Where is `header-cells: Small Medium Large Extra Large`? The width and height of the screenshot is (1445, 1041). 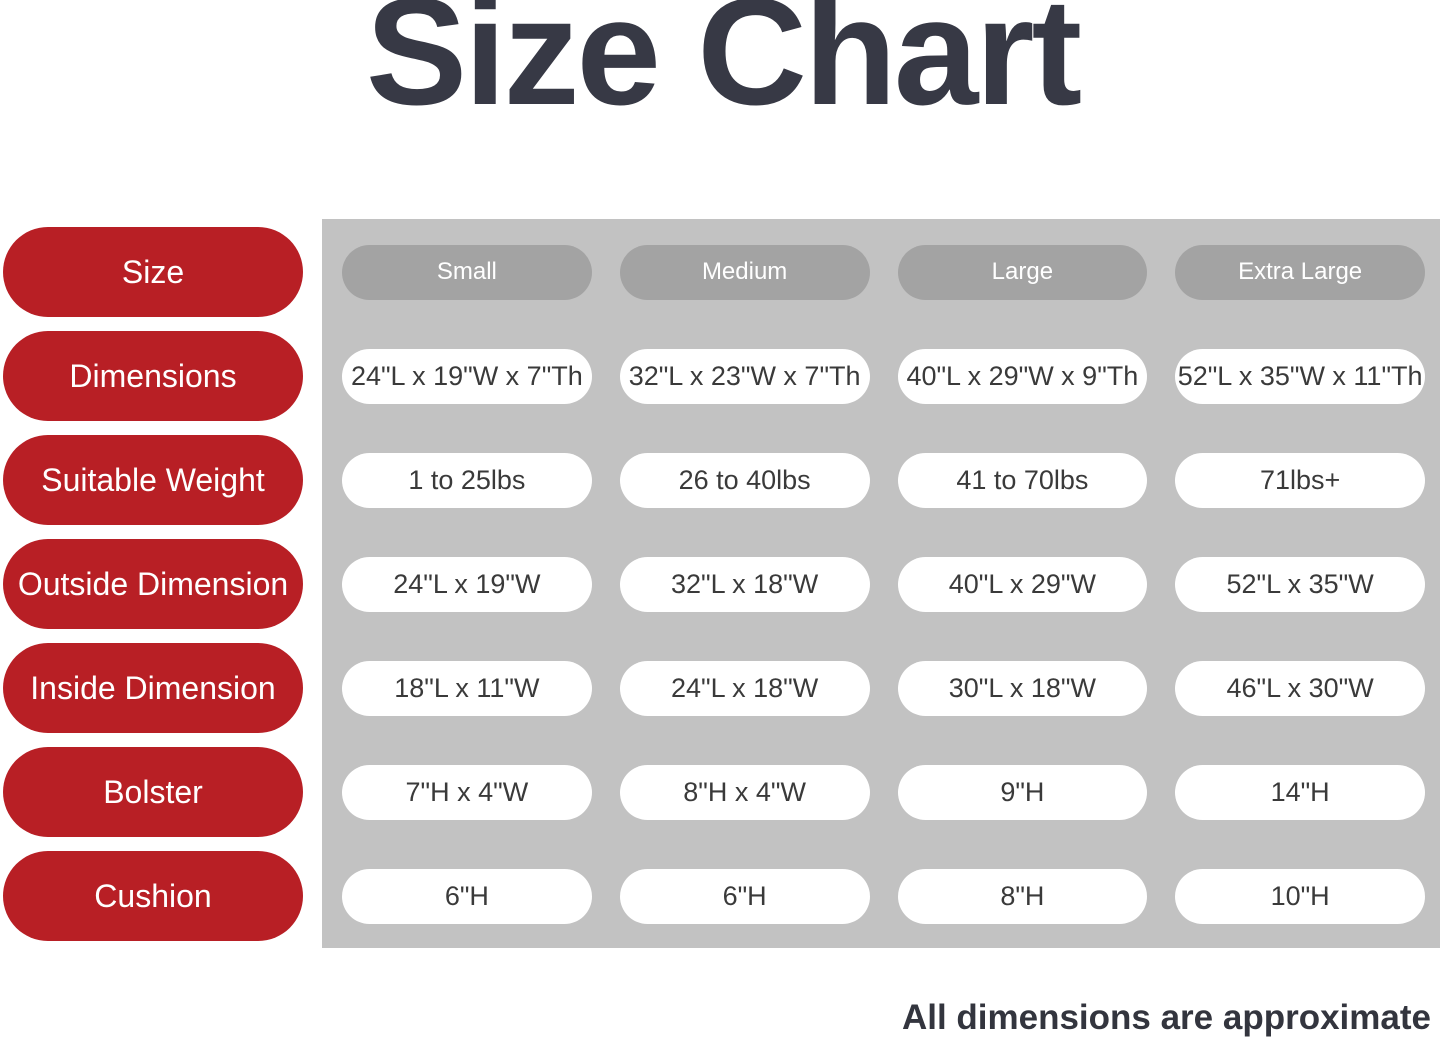
header-cells: Small Medium Large Extra Large is located at coordinates (883, 272).